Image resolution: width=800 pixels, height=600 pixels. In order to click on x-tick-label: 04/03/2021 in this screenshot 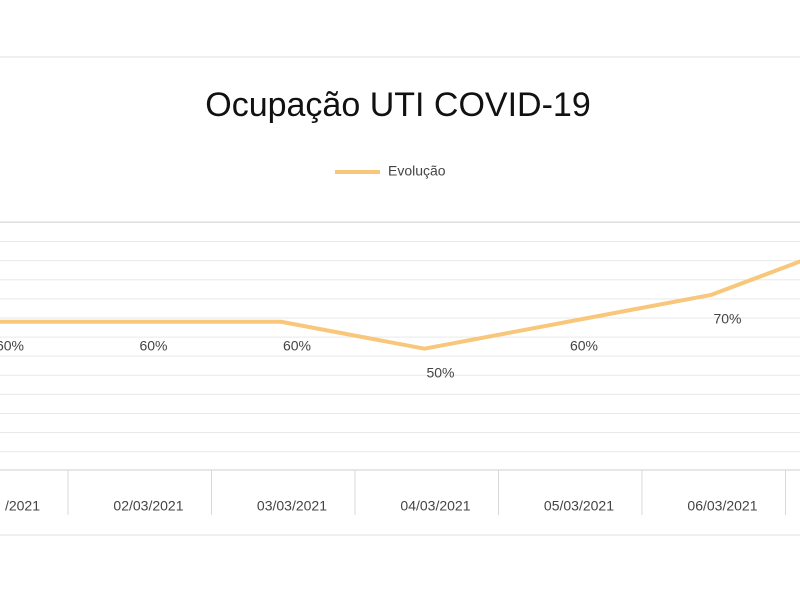, I will do `click(435, 506)`.